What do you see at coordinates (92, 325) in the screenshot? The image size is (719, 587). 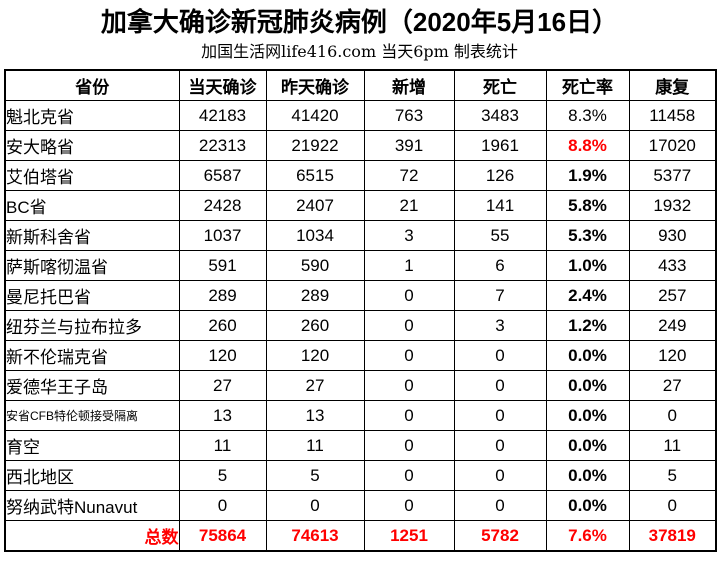 I see `province-cell: 纽芬兰与拉布拉多` at bounding box center [92, 325].